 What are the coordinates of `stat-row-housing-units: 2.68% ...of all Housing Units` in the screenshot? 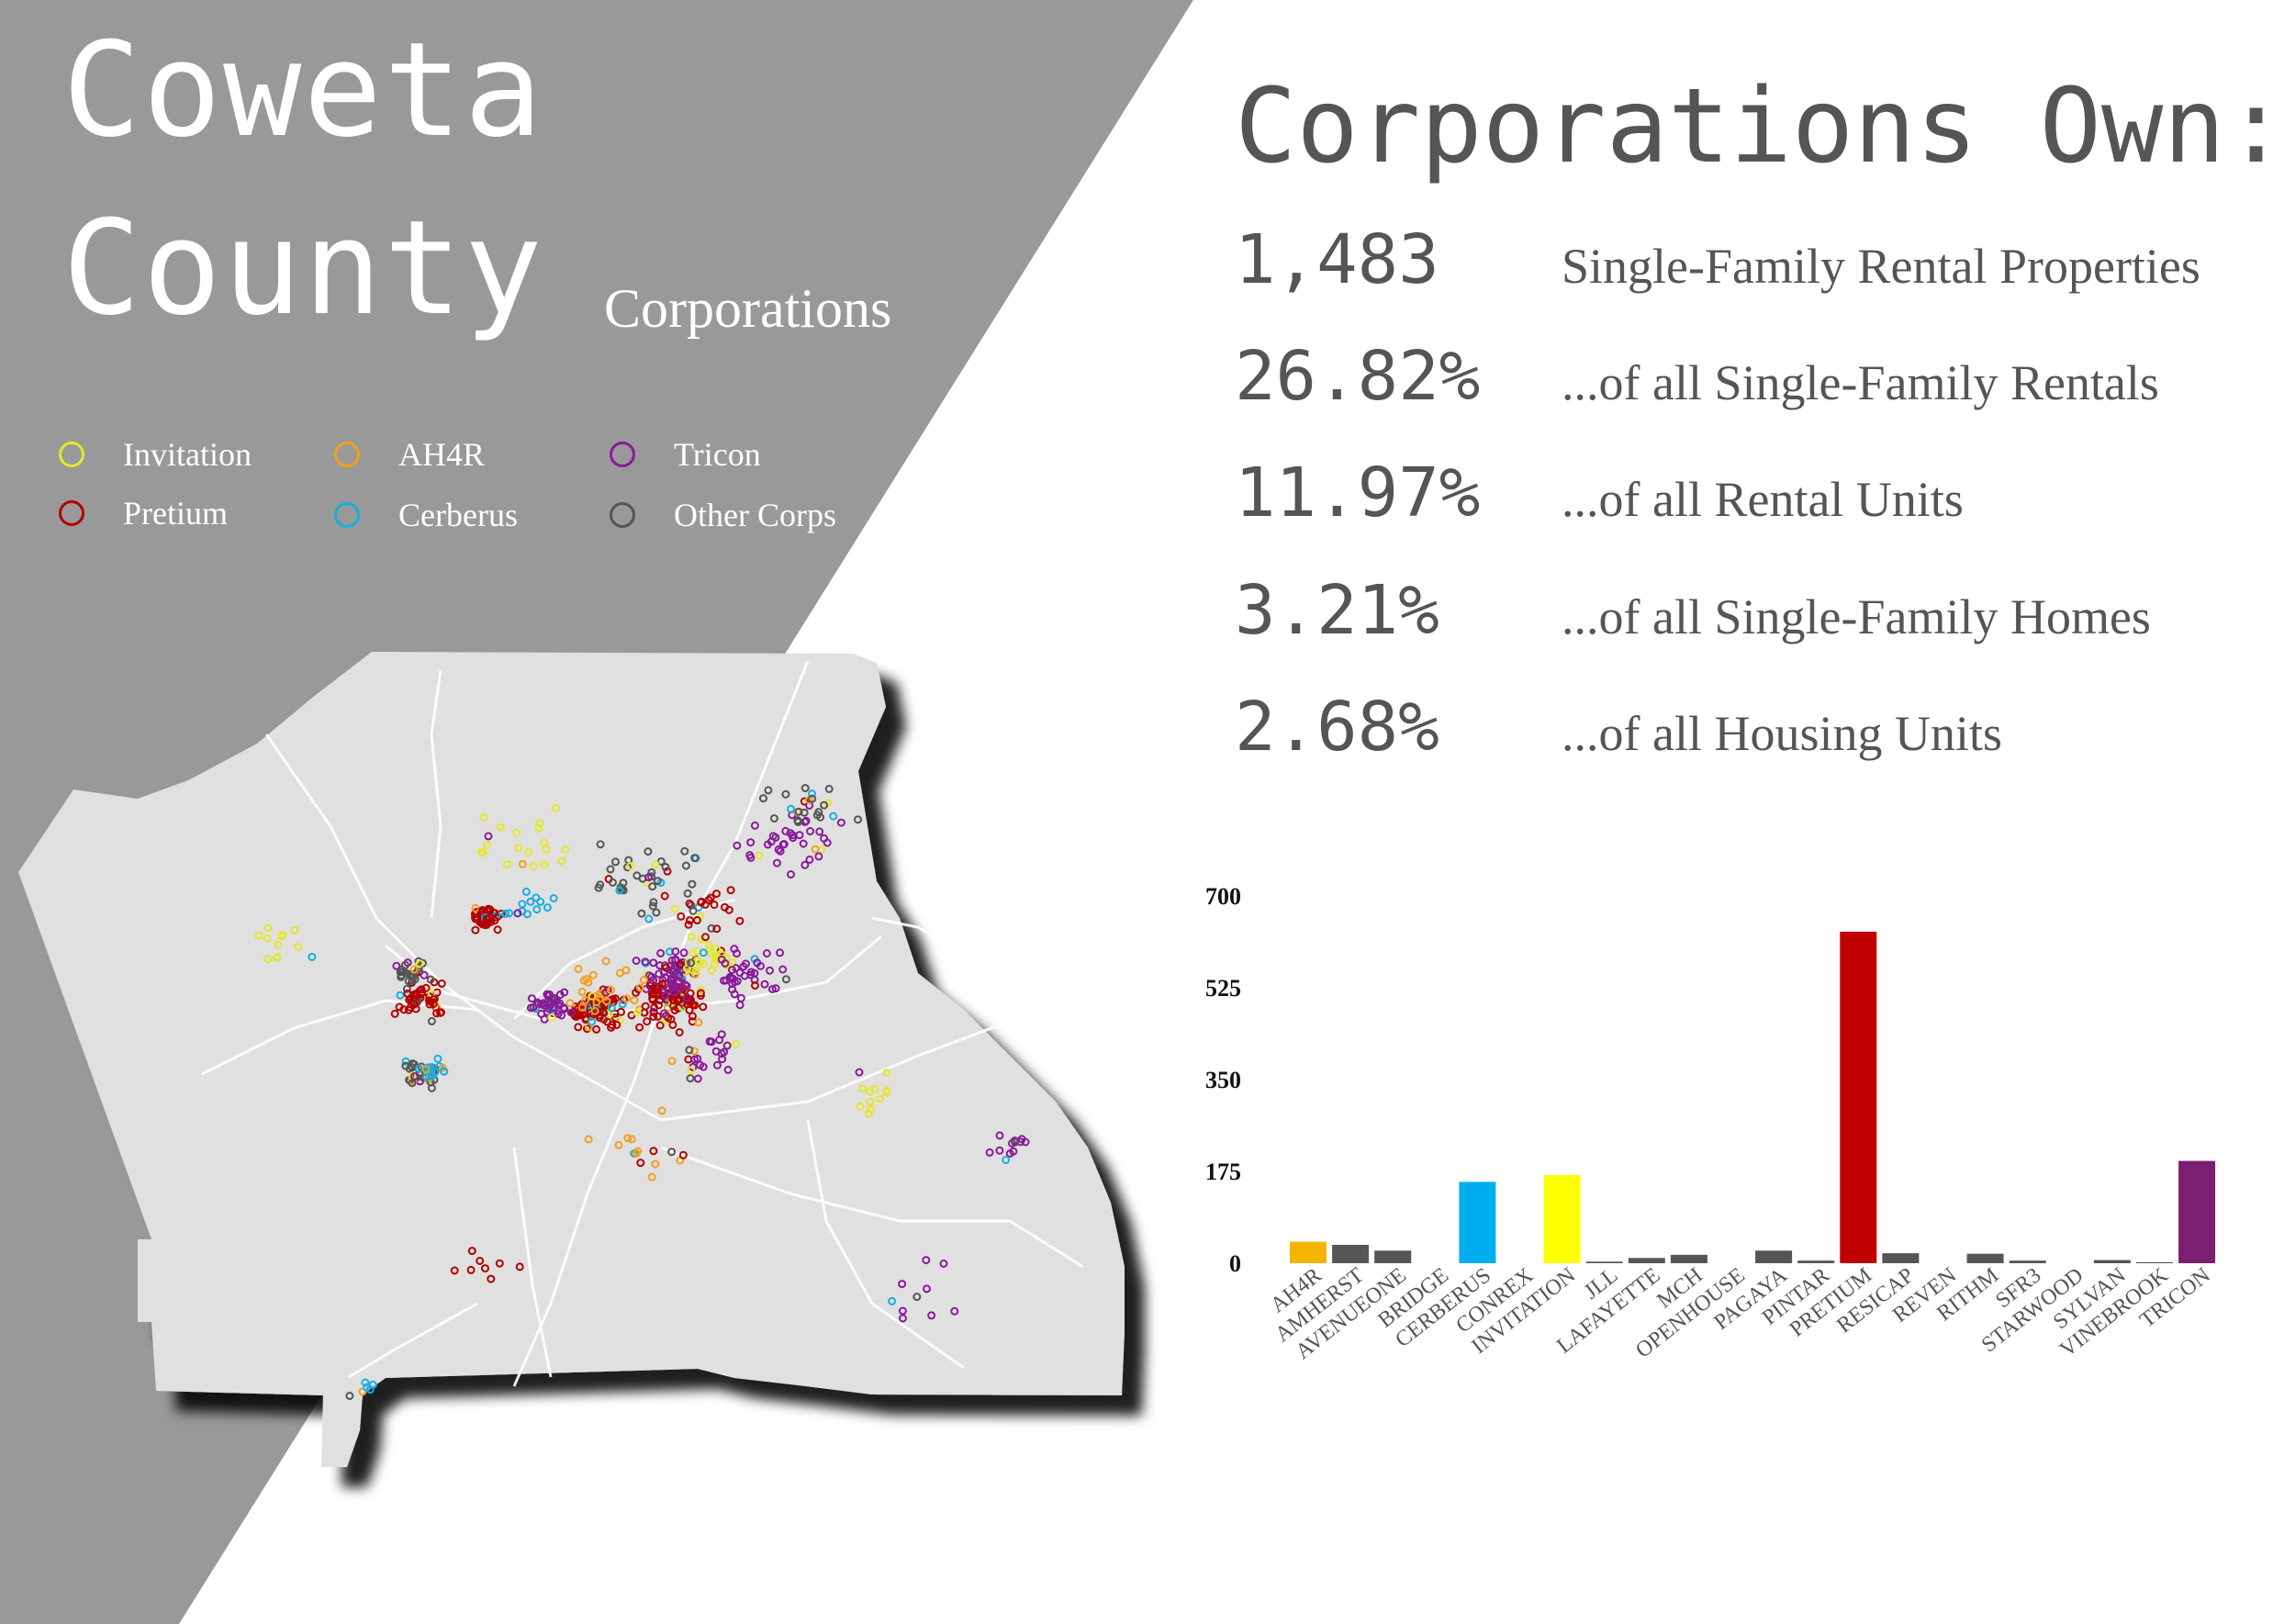 It's located at (1618, 727).